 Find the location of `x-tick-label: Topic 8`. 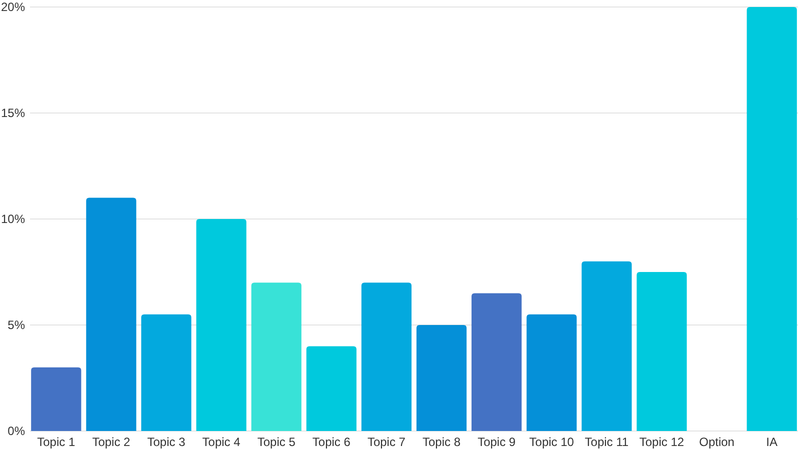

x-tick-label: Topic 8 is located at coordinates (441, 442).